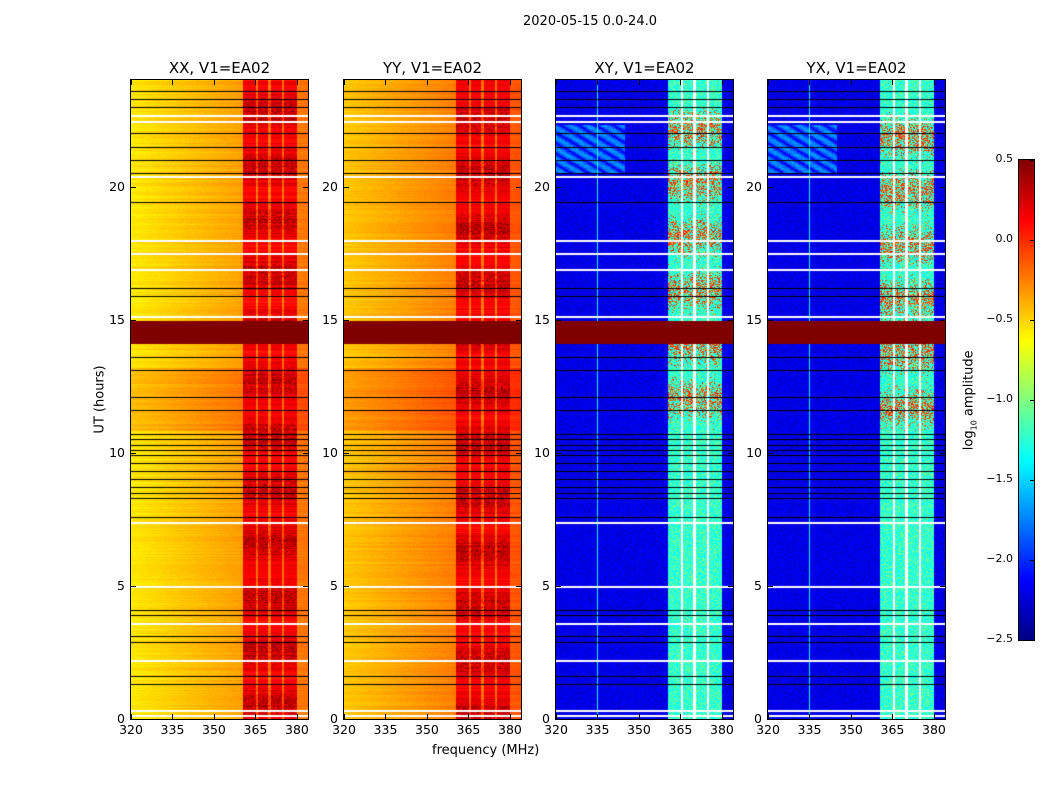 The image size is (1050, 800). I want to click on colorbar-label-sub: 10, so click(974, 425).